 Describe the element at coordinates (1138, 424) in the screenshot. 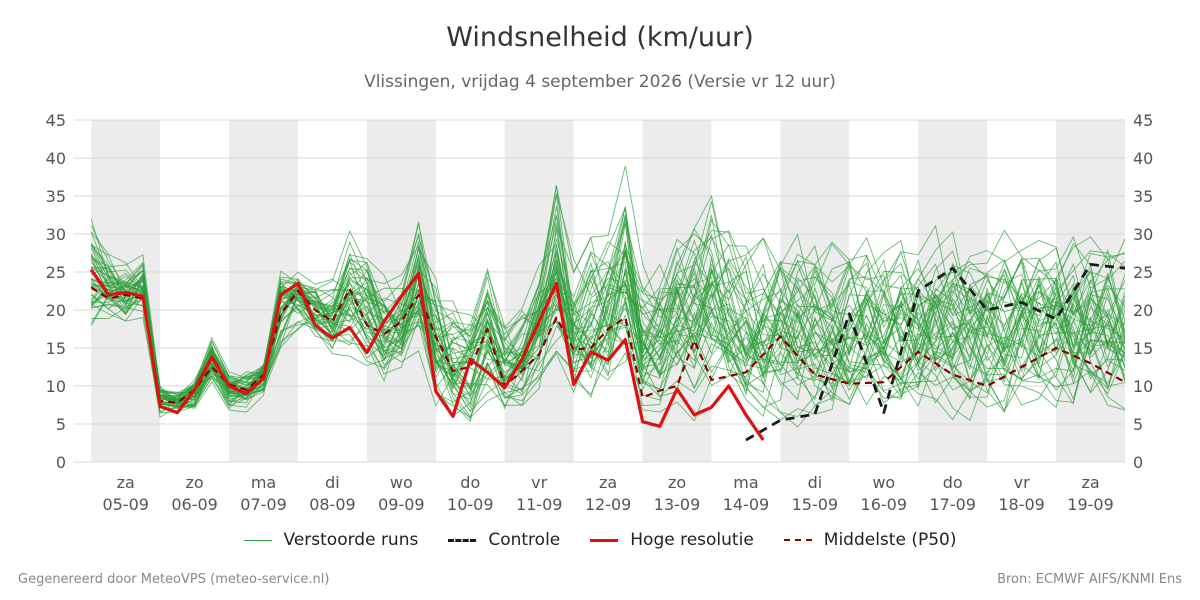

I see `y-tick-label-right: 5` at that location.